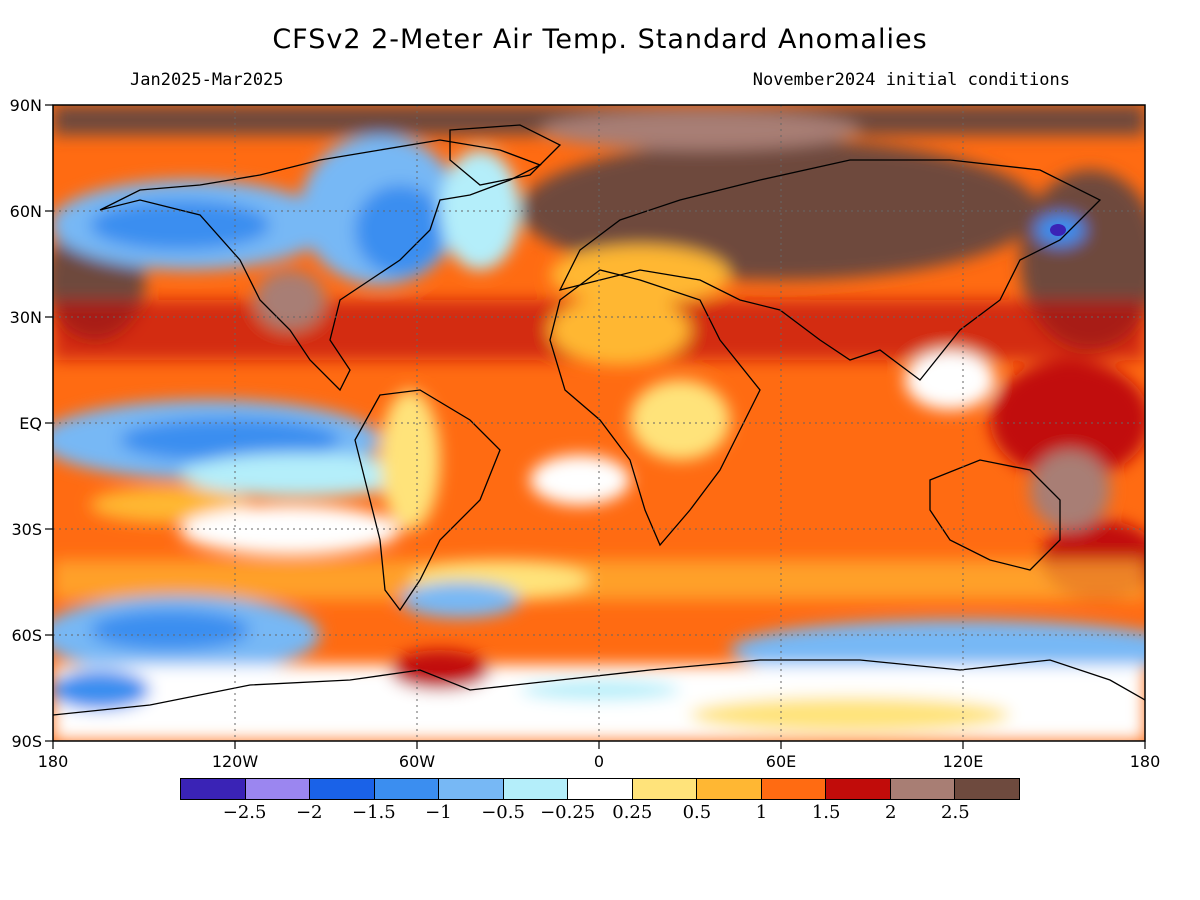 The image size is (1200, 900). Describe the element at coordinates (207, 80) in the screenshot. I see `forecast-period: Jan2025-Mar2025` at that location.